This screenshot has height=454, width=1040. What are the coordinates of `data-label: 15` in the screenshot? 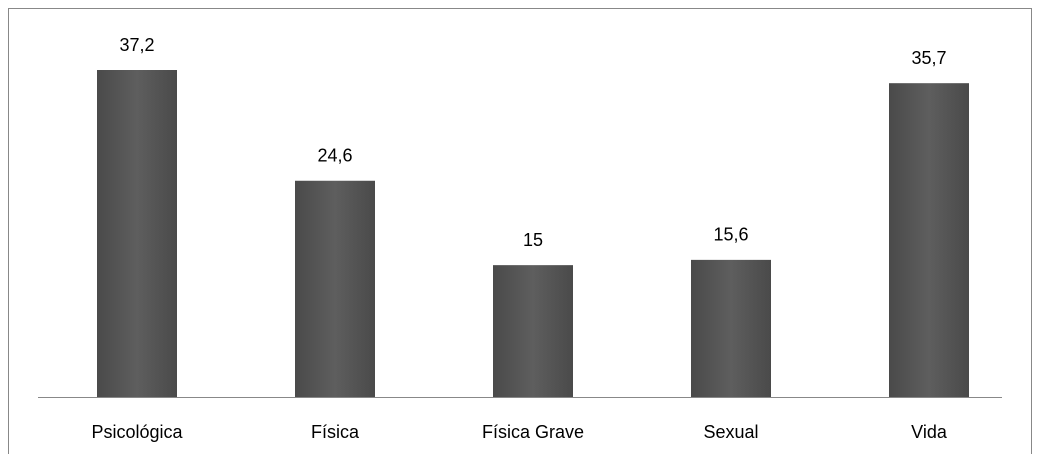 It's located at (533, 240).